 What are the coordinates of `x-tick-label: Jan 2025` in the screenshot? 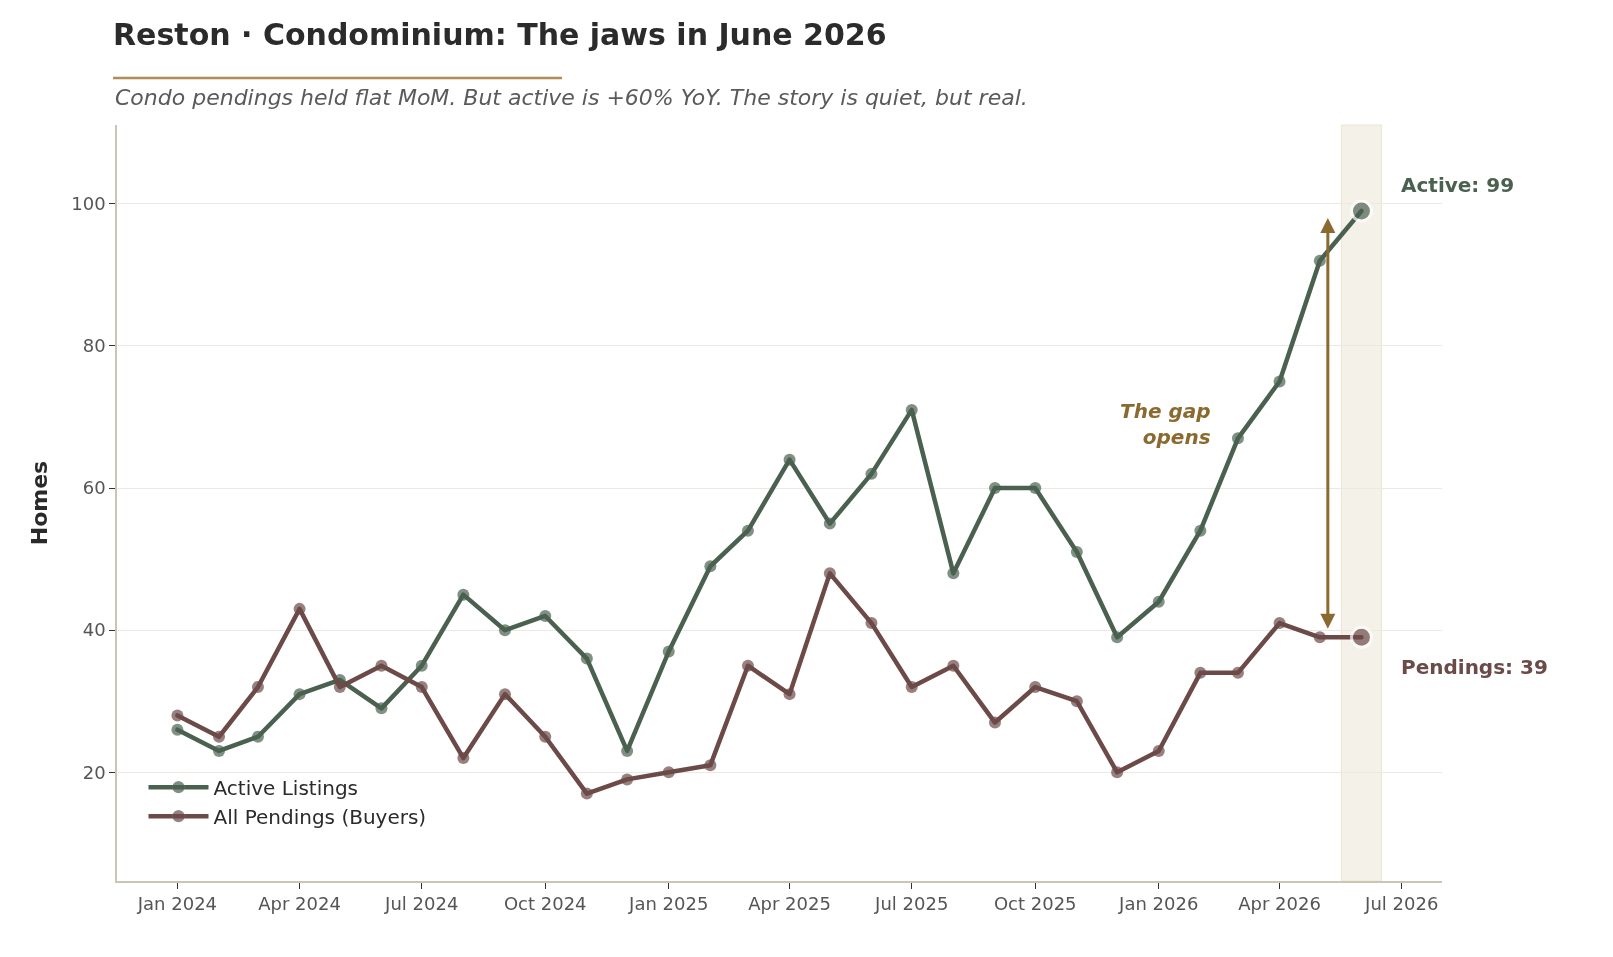 It's located at (668, 904).